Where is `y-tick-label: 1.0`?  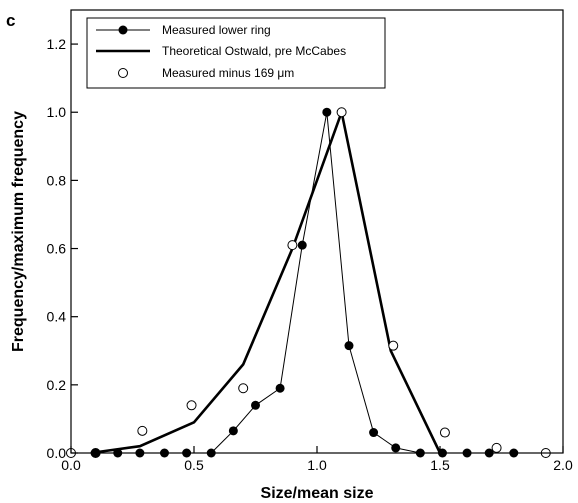
y-tick-label: 1.0 is located at coordinates (57, 112).